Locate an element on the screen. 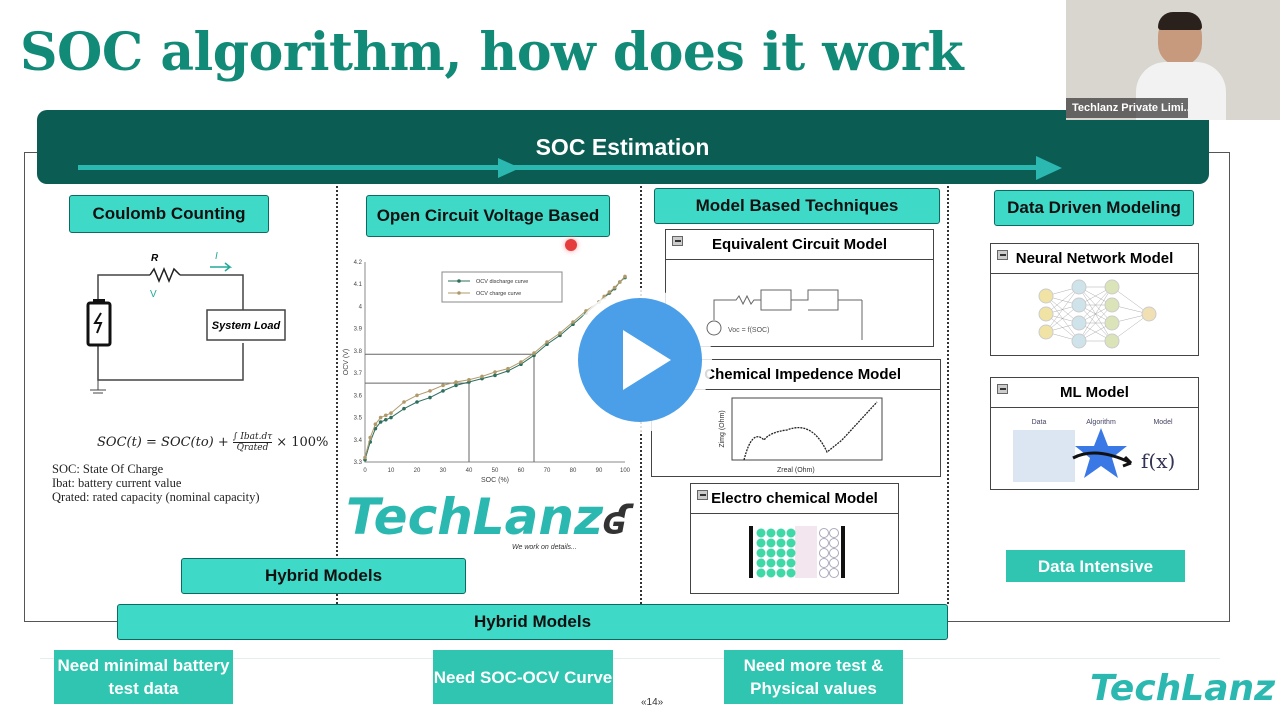 The width and height of the screenshot is (1280, 720). banner-label: SOC Estimation is located at coordinates (622, 147).